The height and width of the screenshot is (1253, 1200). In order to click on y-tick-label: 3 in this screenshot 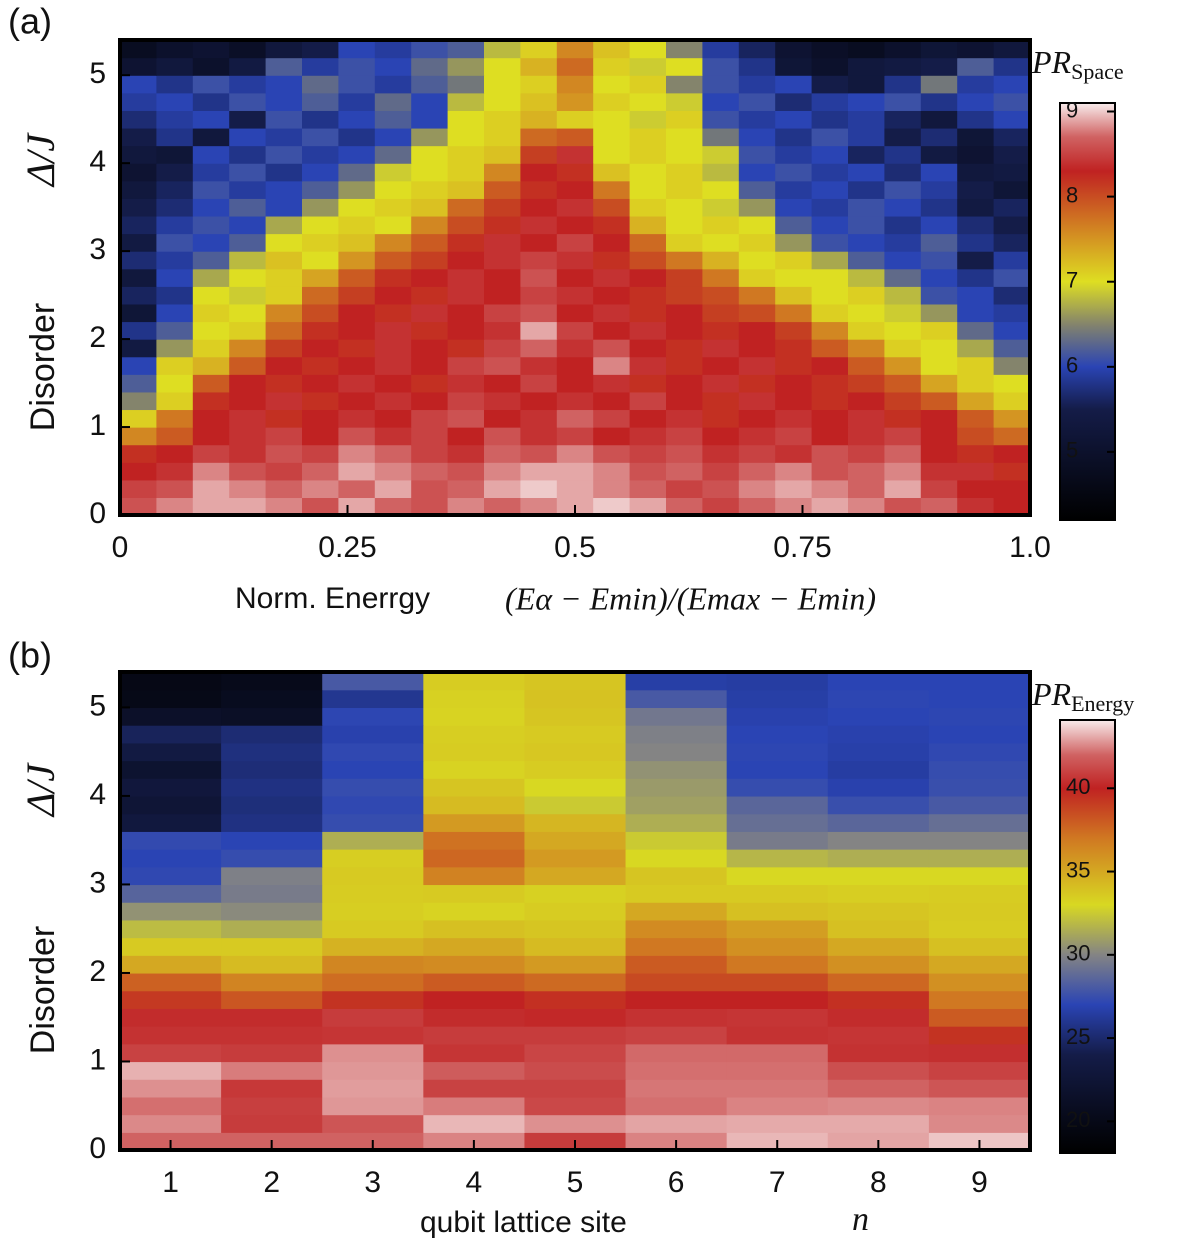, I will do `click(97, 249)`.